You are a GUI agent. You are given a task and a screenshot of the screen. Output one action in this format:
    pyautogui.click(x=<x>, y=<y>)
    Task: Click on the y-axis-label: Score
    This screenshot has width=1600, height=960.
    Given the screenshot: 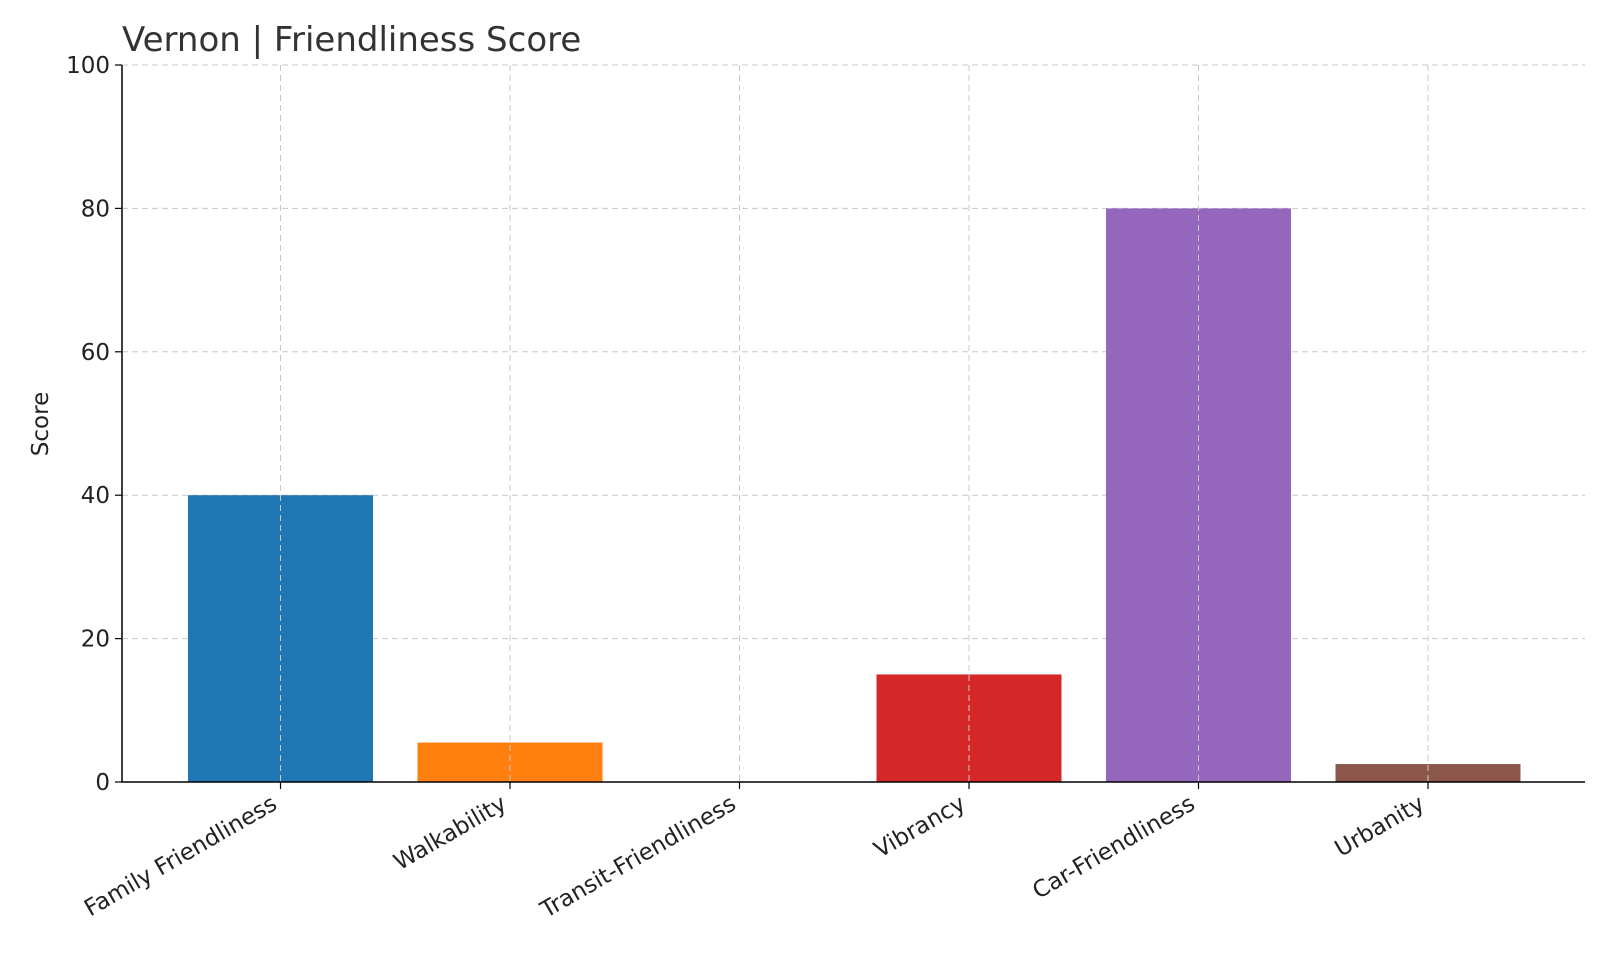 What is the action you would take?
    pyautogui.click(x=41, y=424)
    